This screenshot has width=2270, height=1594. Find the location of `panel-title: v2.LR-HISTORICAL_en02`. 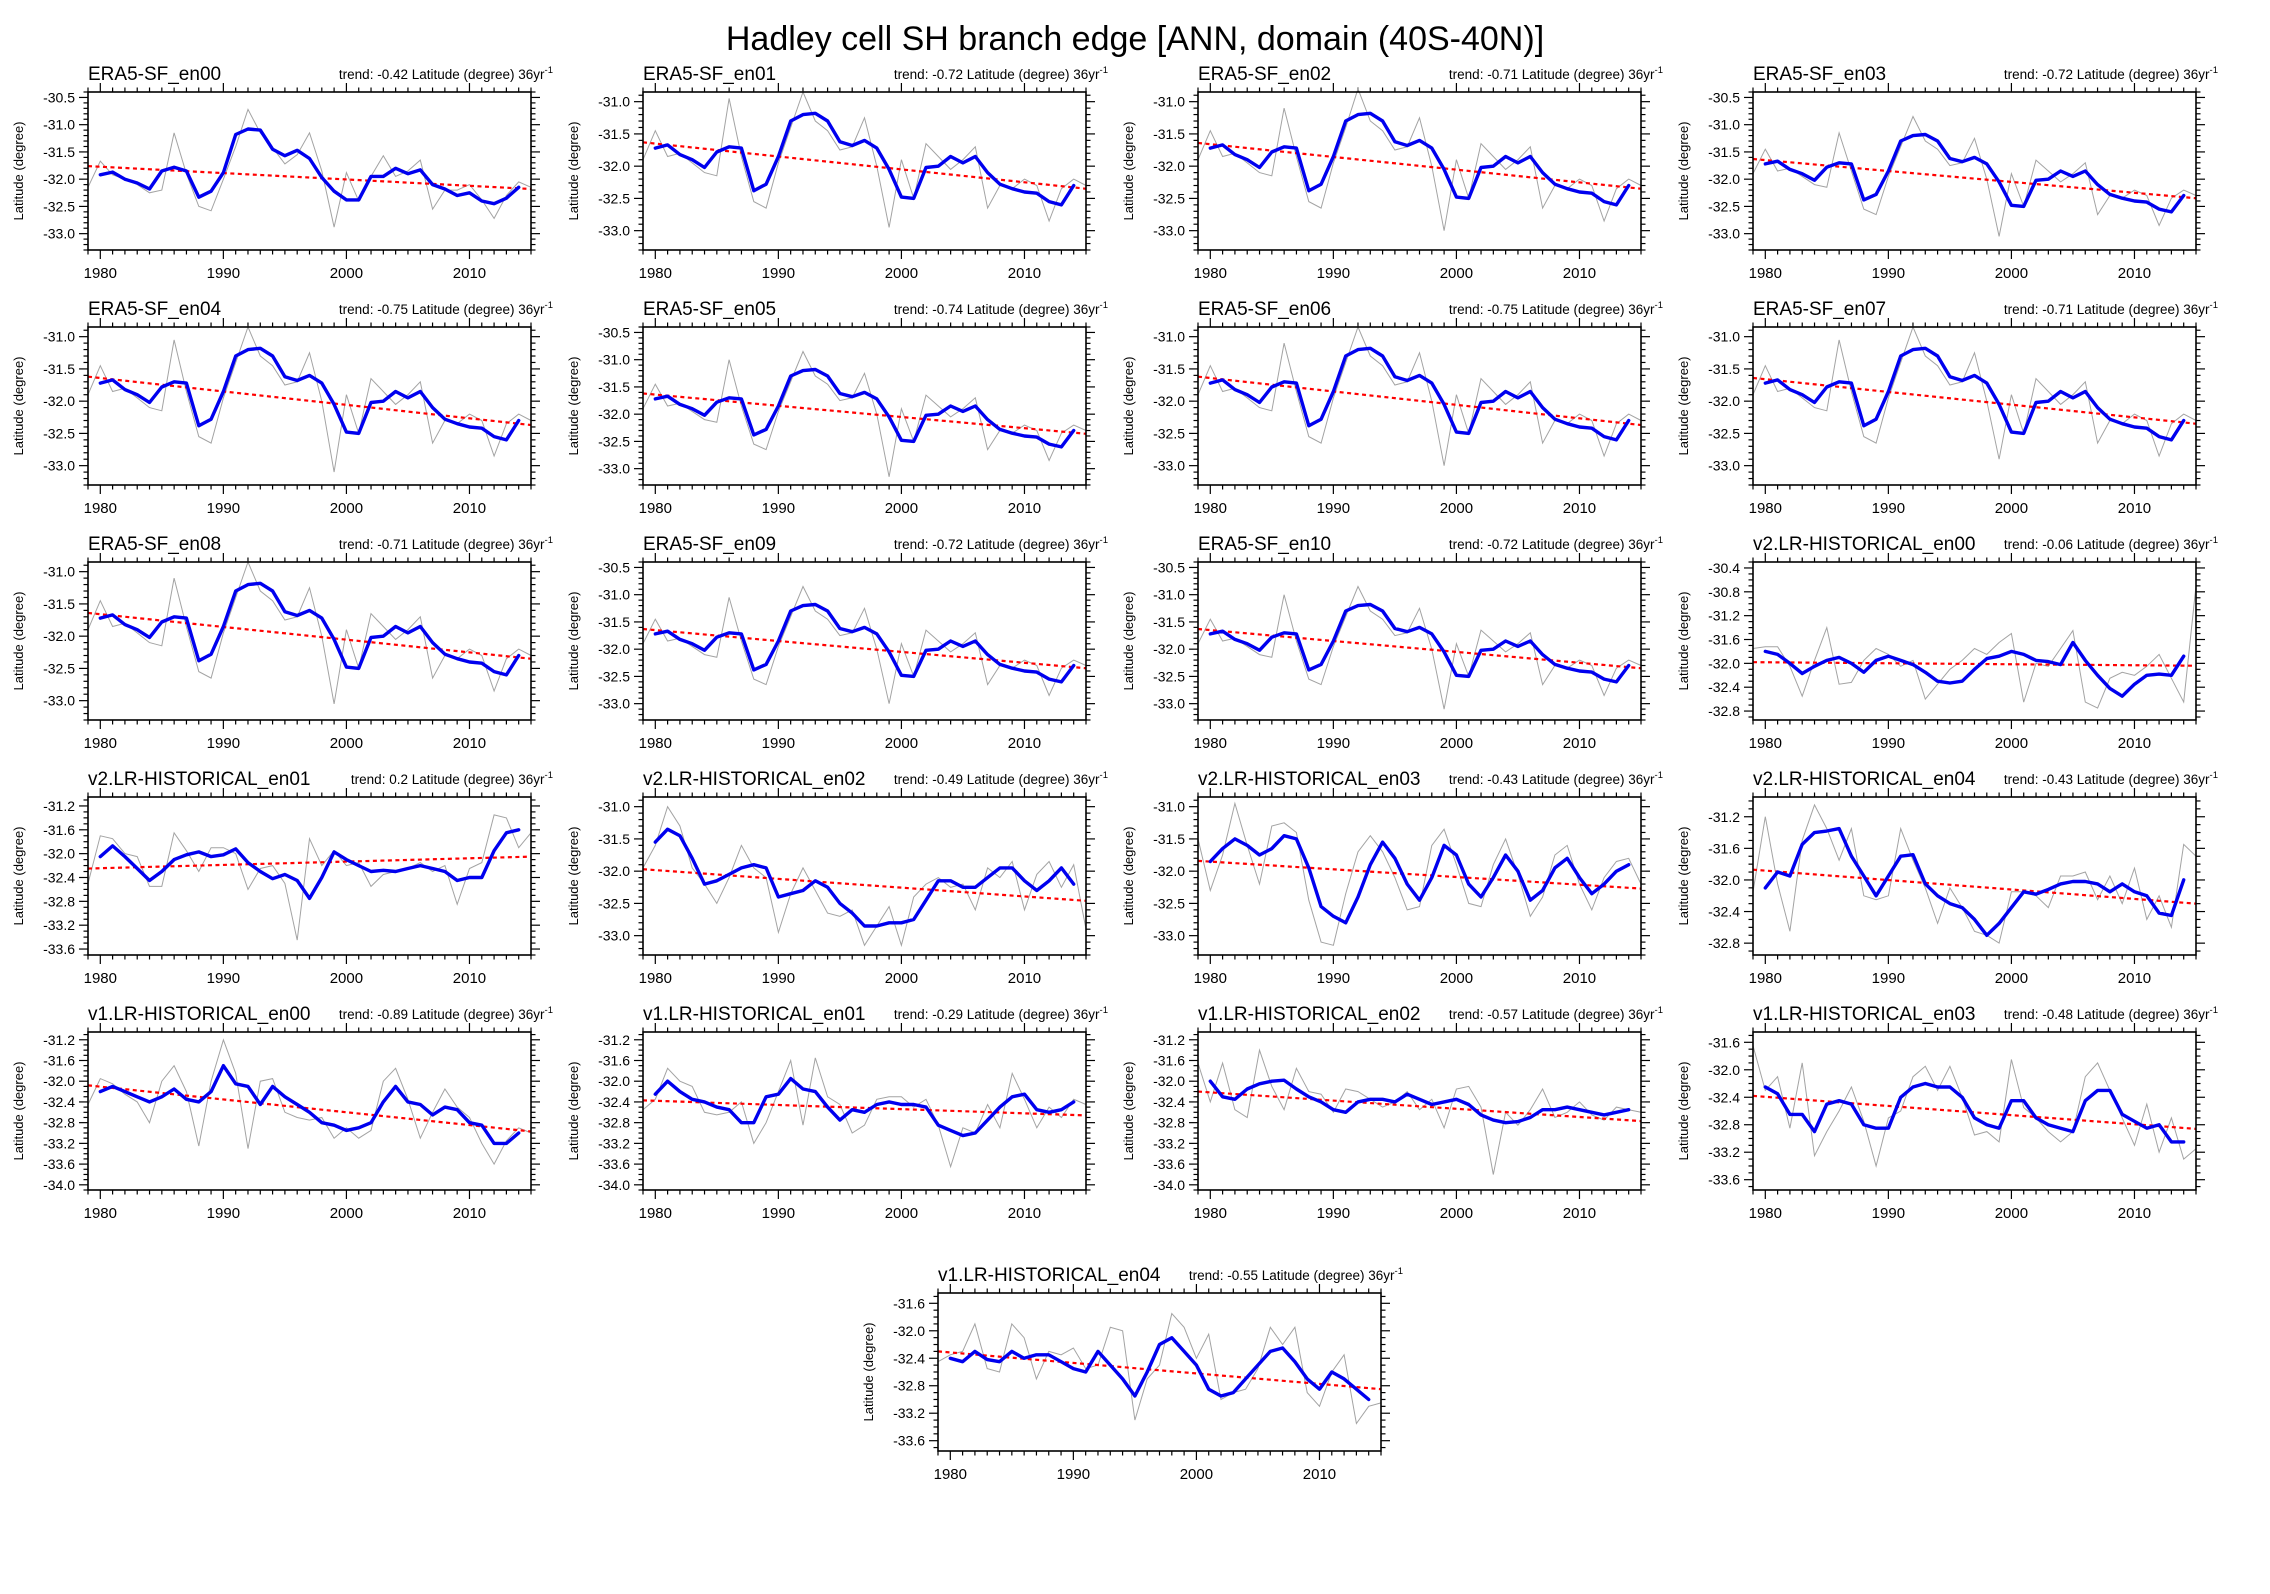

panel-title: v2.LR-HISTORICAL_en02 is located at coordinates (754, 779).